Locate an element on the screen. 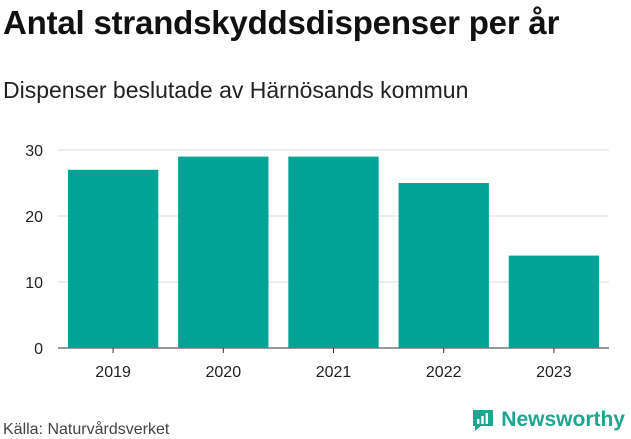  y-tick-label: 20 is located at coordinates (34, 217).